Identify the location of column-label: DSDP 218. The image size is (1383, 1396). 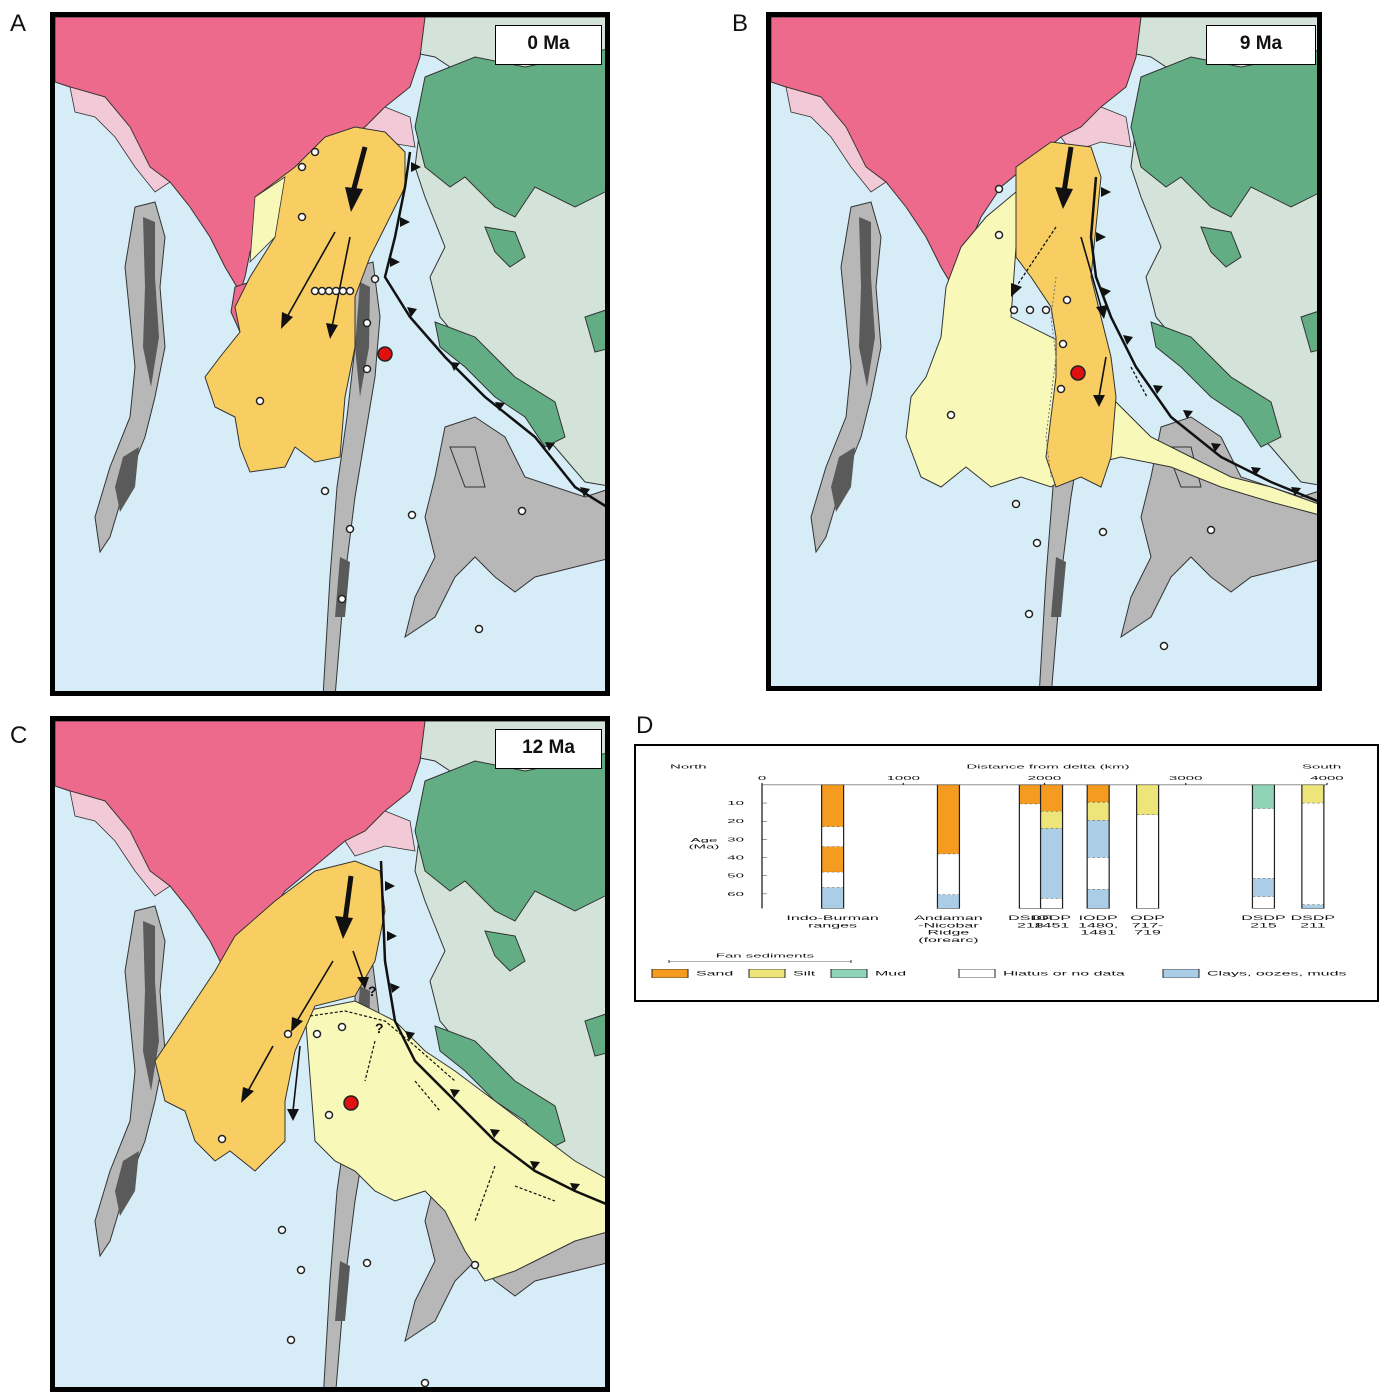
(1030, 921).